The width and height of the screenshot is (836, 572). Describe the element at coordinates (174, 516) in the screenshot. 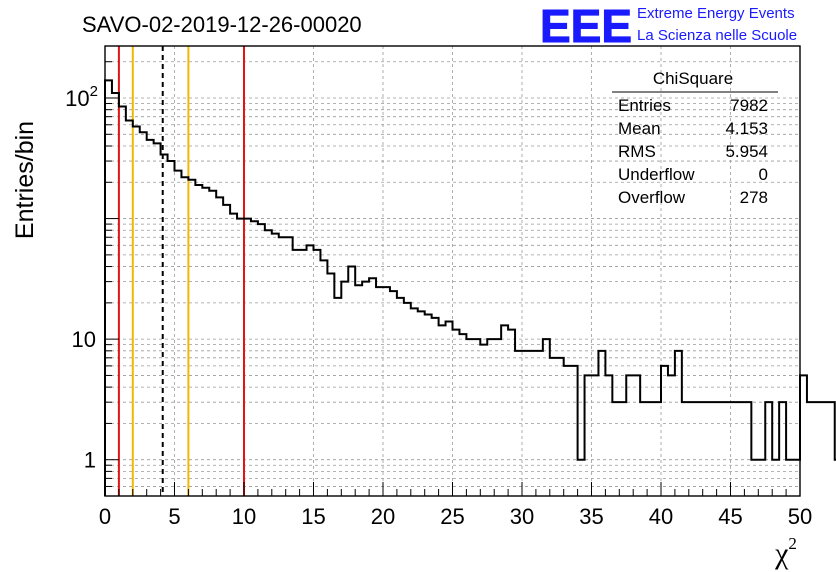

I see `x-tick-label: 5` at that location.